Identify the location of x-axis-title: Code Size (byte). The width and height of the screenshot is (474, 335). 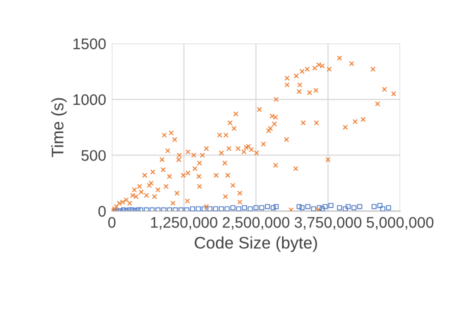
(255, 244).